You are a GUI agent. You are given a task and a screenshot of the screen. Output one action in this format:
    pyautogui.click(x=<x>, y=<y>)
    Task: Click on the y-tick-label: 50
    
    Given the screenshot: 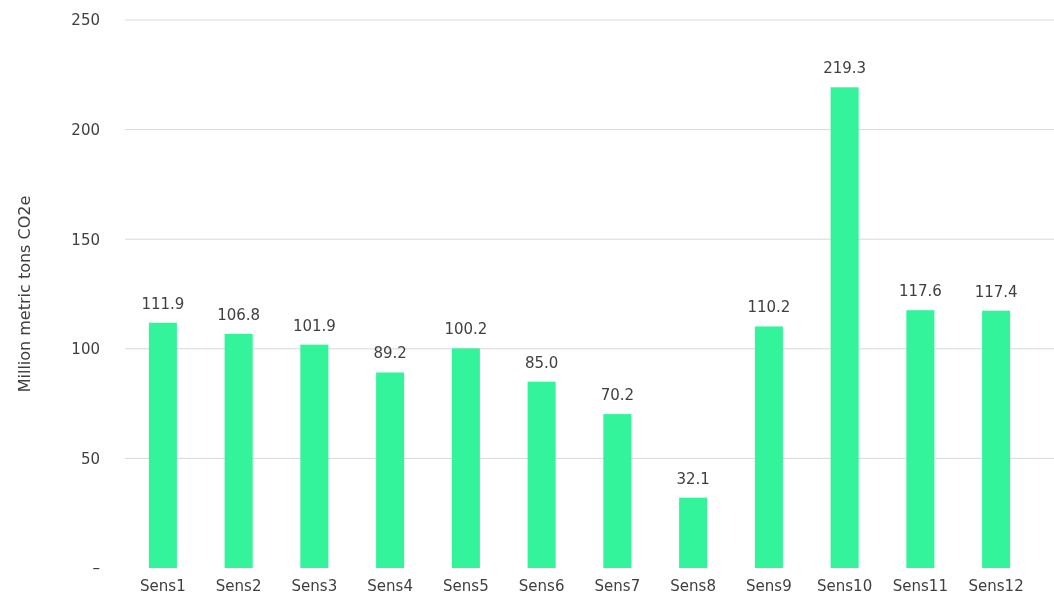 What is the action you would take?
    pyautogui.click(x=90, y=458)
    